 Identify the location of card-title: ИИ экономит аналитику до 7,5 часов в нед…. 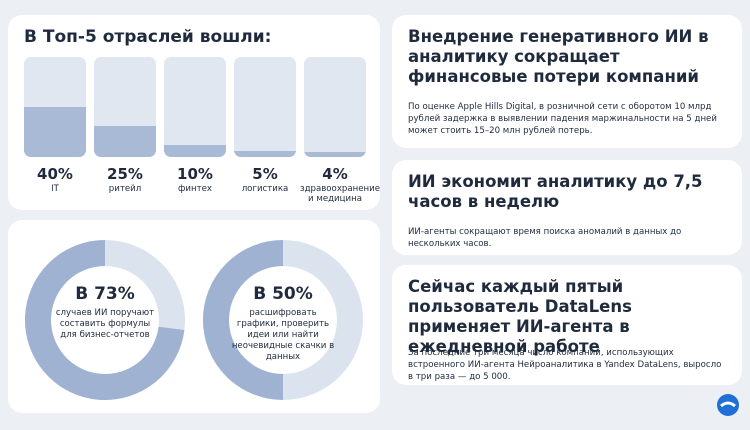
(555, 191).